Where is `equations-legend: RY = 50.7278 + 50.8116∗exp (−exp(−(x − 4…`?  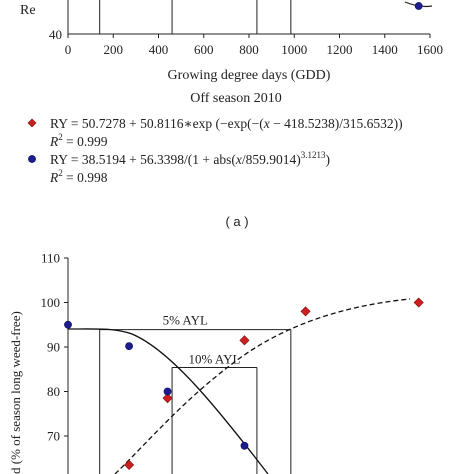 equations-legend: RY = 50.7278 + 50.8116∗exp (−exp(−(x − 4… is located at coordinates (215, 150).